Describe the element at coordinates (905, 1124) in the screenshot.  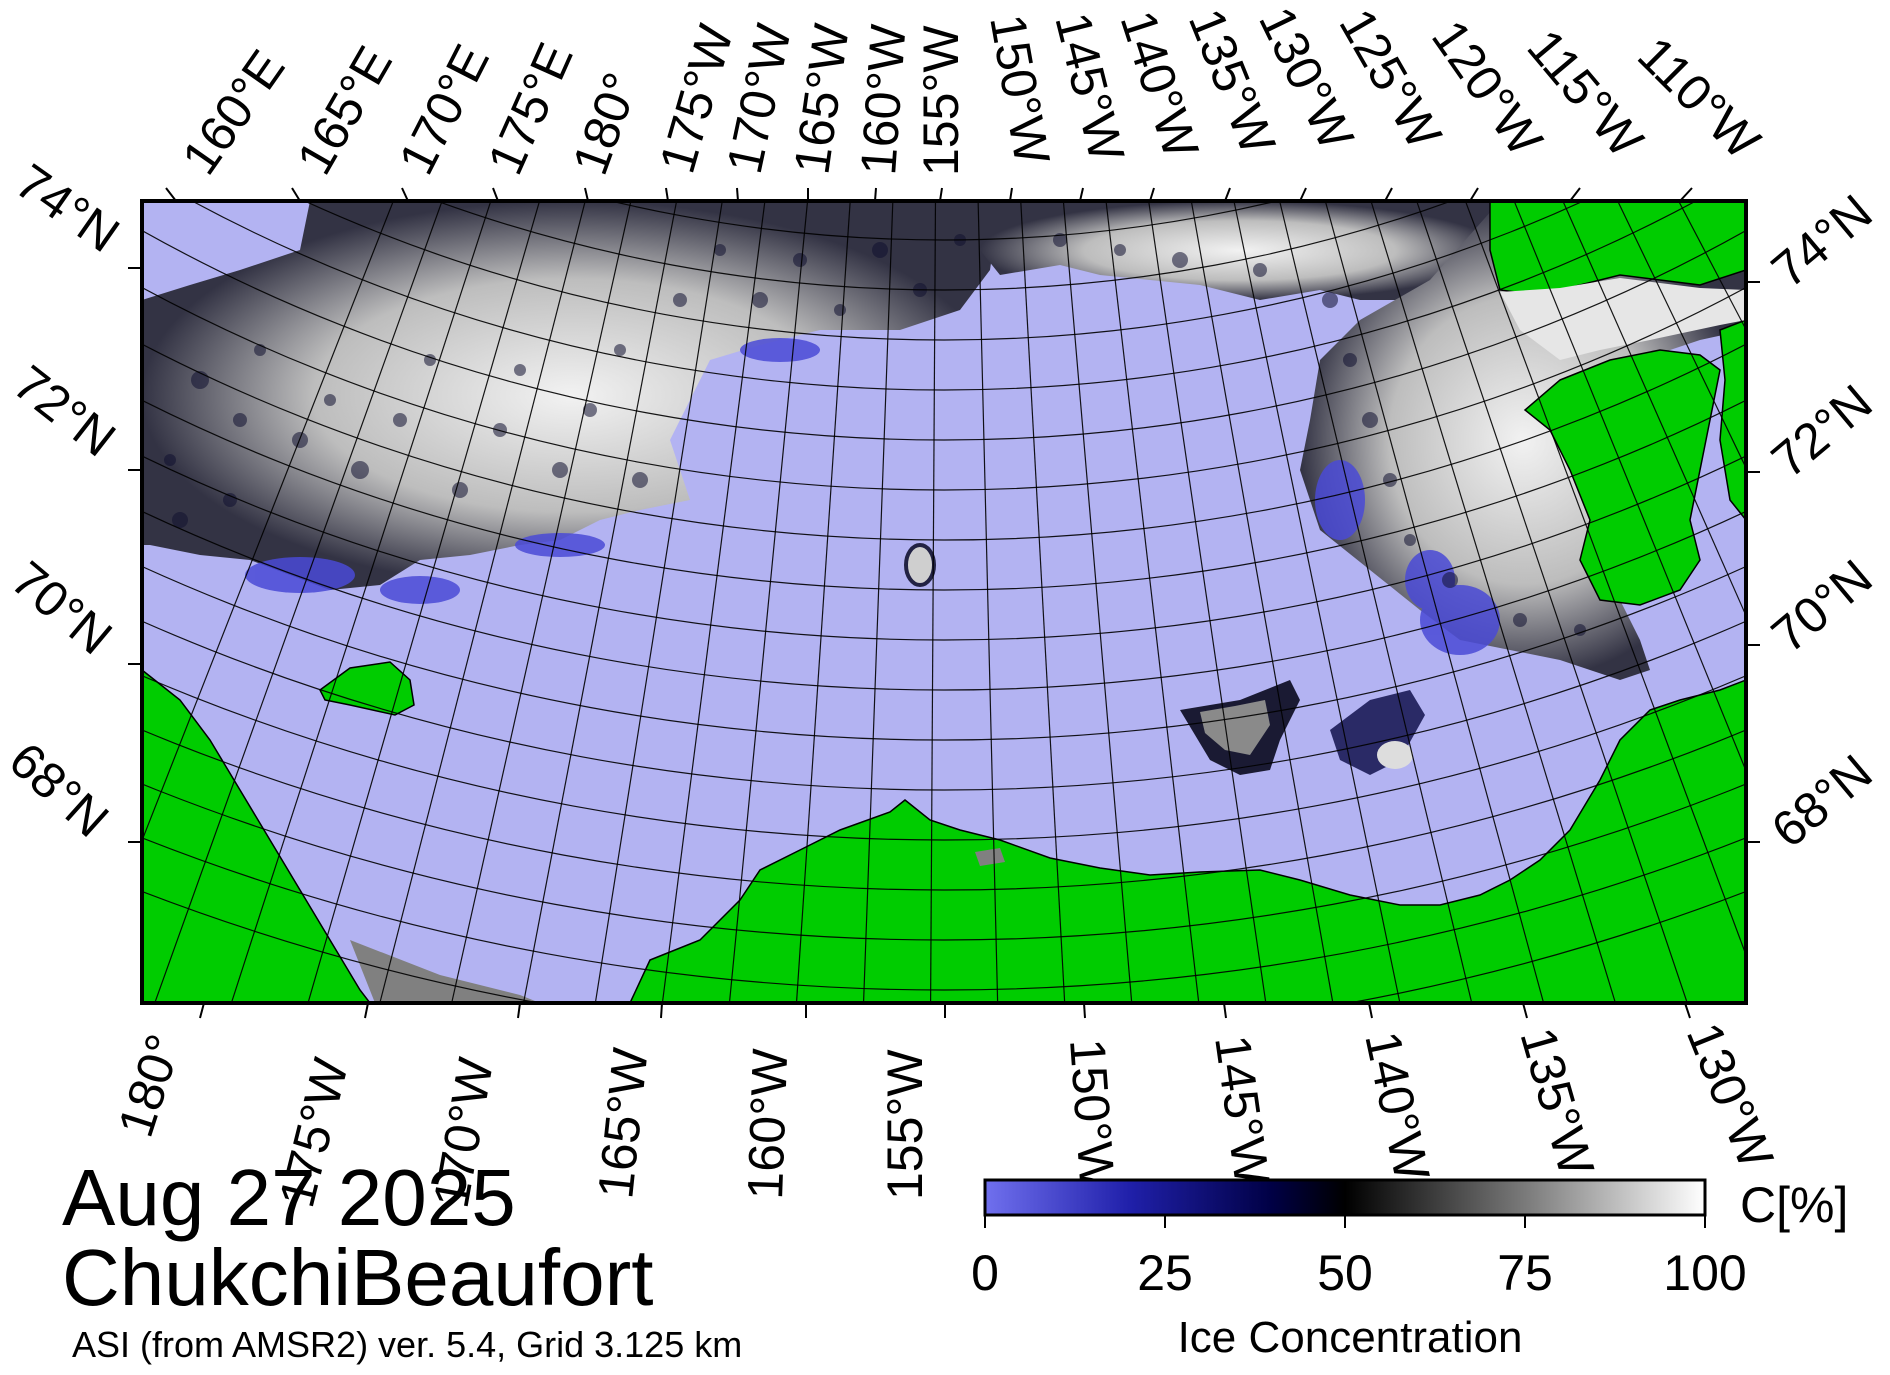
I see `lon-label-bottom: 155°W` at that location.